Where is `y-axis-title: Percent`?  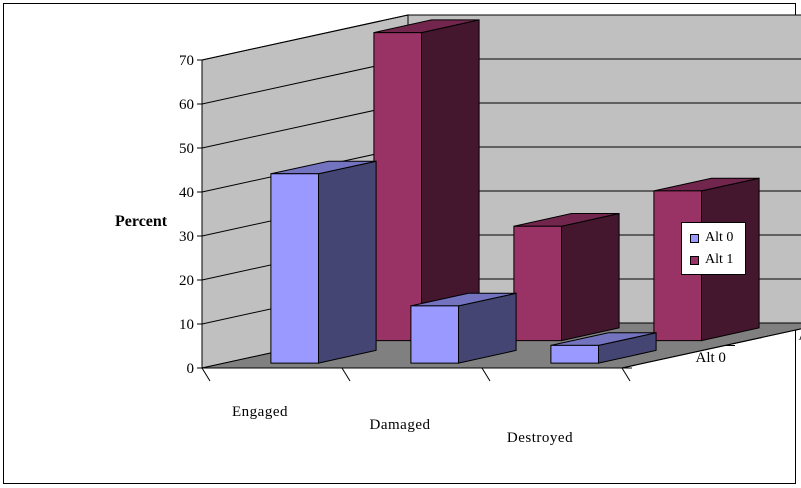 y-axis-title: Percent is located at coordinates (141, 221).